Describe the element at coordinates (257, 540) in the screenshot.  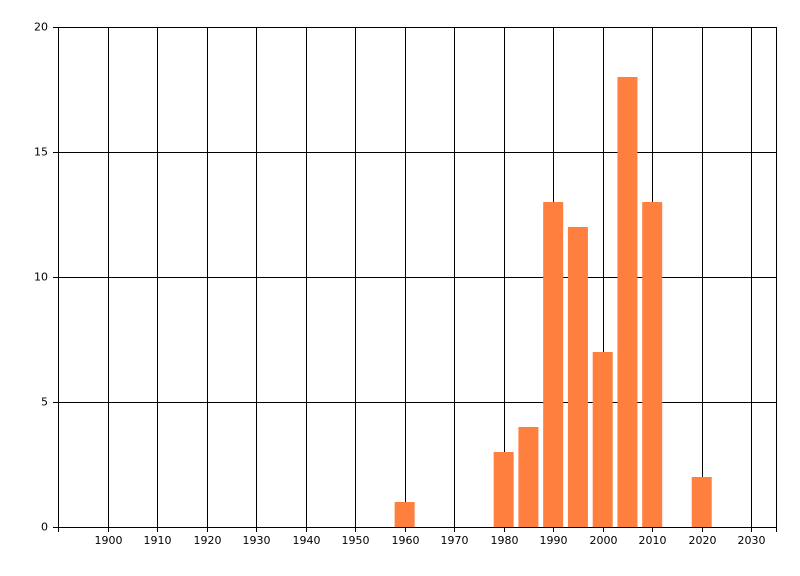
I see `x-tick-label: 1930` at that location.